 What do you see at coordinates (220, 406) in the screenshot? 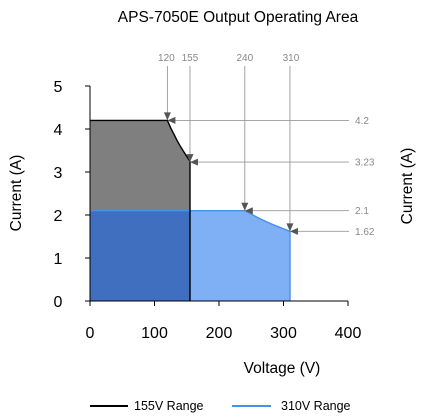
I see `legend: 155V Range 310V Range` at bounding box center [220, 406].